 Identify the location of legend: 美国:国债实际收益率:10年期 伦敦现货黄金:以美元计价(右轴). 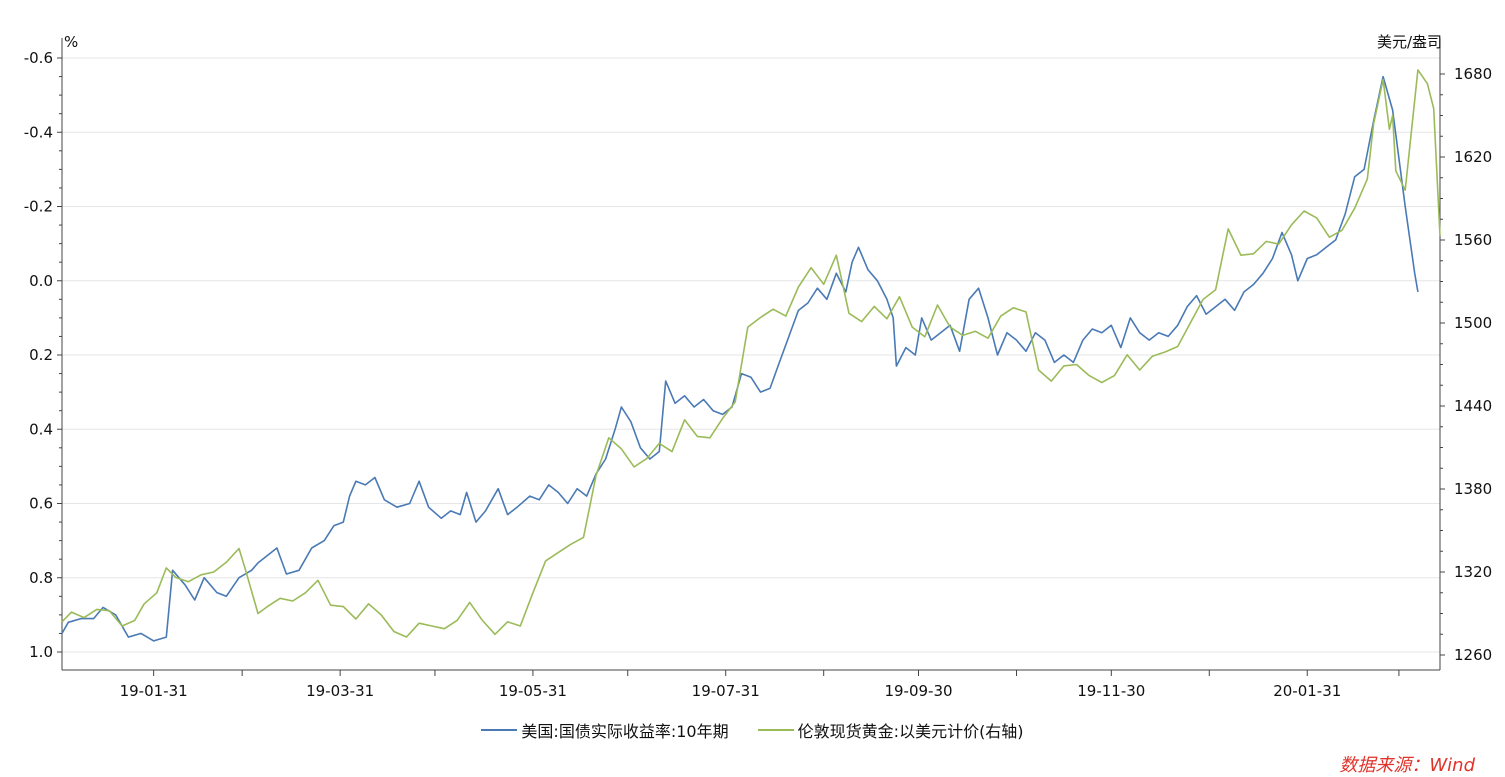
(752, 729).